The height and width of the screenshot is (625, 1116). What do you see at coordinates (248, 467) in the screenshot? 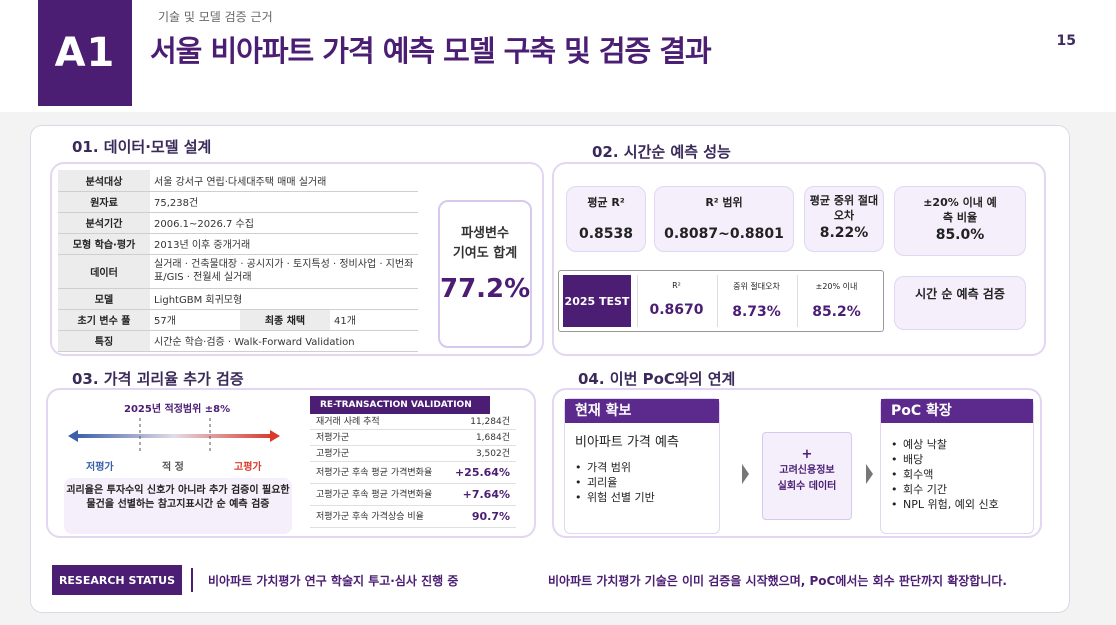
I see `label-high: 고평가` at bounding box center [248, 467].